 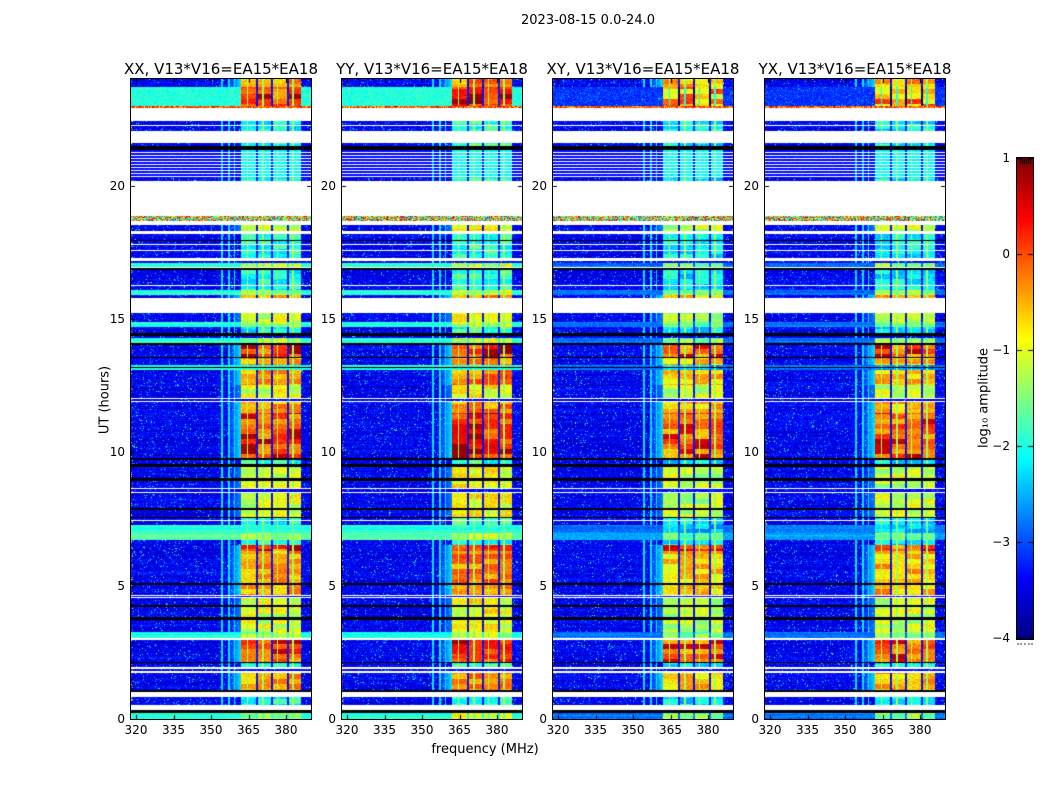 What do you see at coordinates (1001, 446) in the screenshot?
I see `colorbar-tick-label: −2` at bounding box center [1001, 446].